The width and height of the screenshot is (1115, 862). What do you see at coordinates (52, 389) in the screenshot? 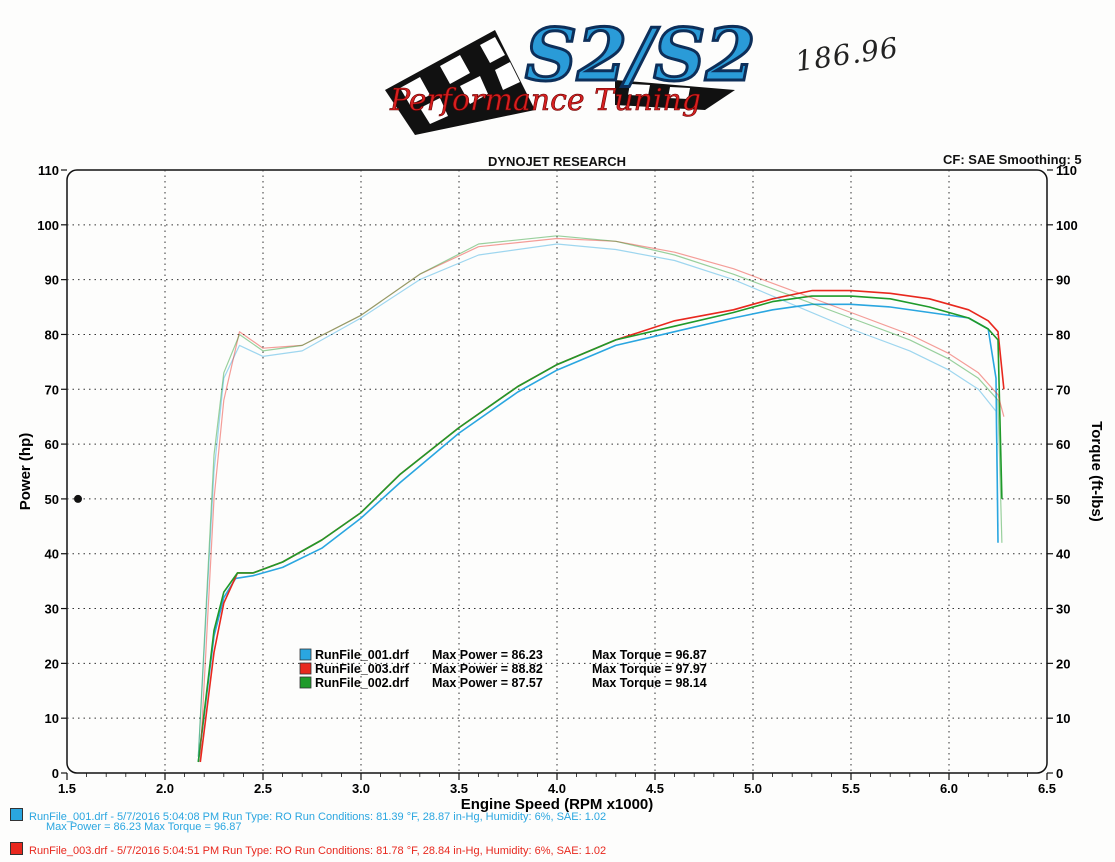
I see `y-tick-label-left: 70` at bounding box center [52, 389].